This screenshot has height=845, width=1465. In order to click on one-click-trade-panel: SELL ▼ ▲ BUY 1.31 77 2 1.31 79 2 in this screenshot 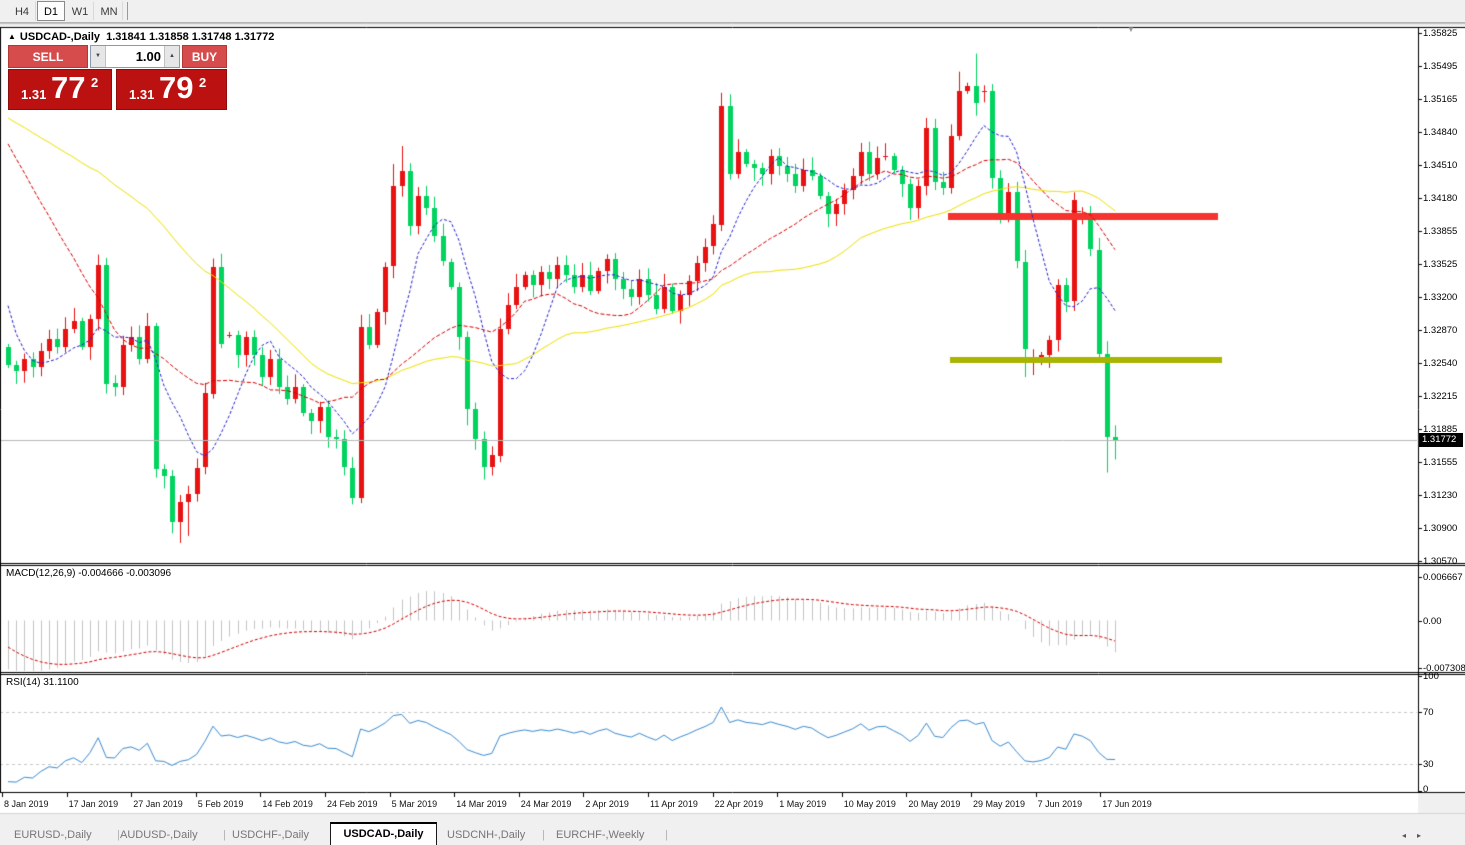, I will do `click(117, 77)`.